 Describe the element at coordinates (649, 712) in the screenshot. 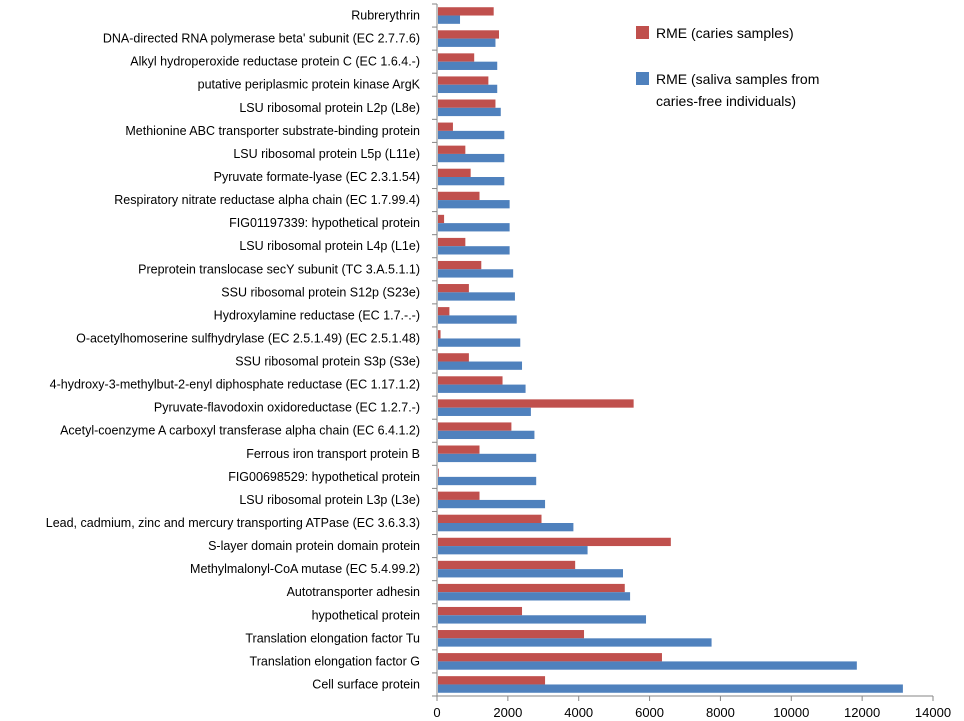

I see `x-tick-label-3: 6000` at that location.